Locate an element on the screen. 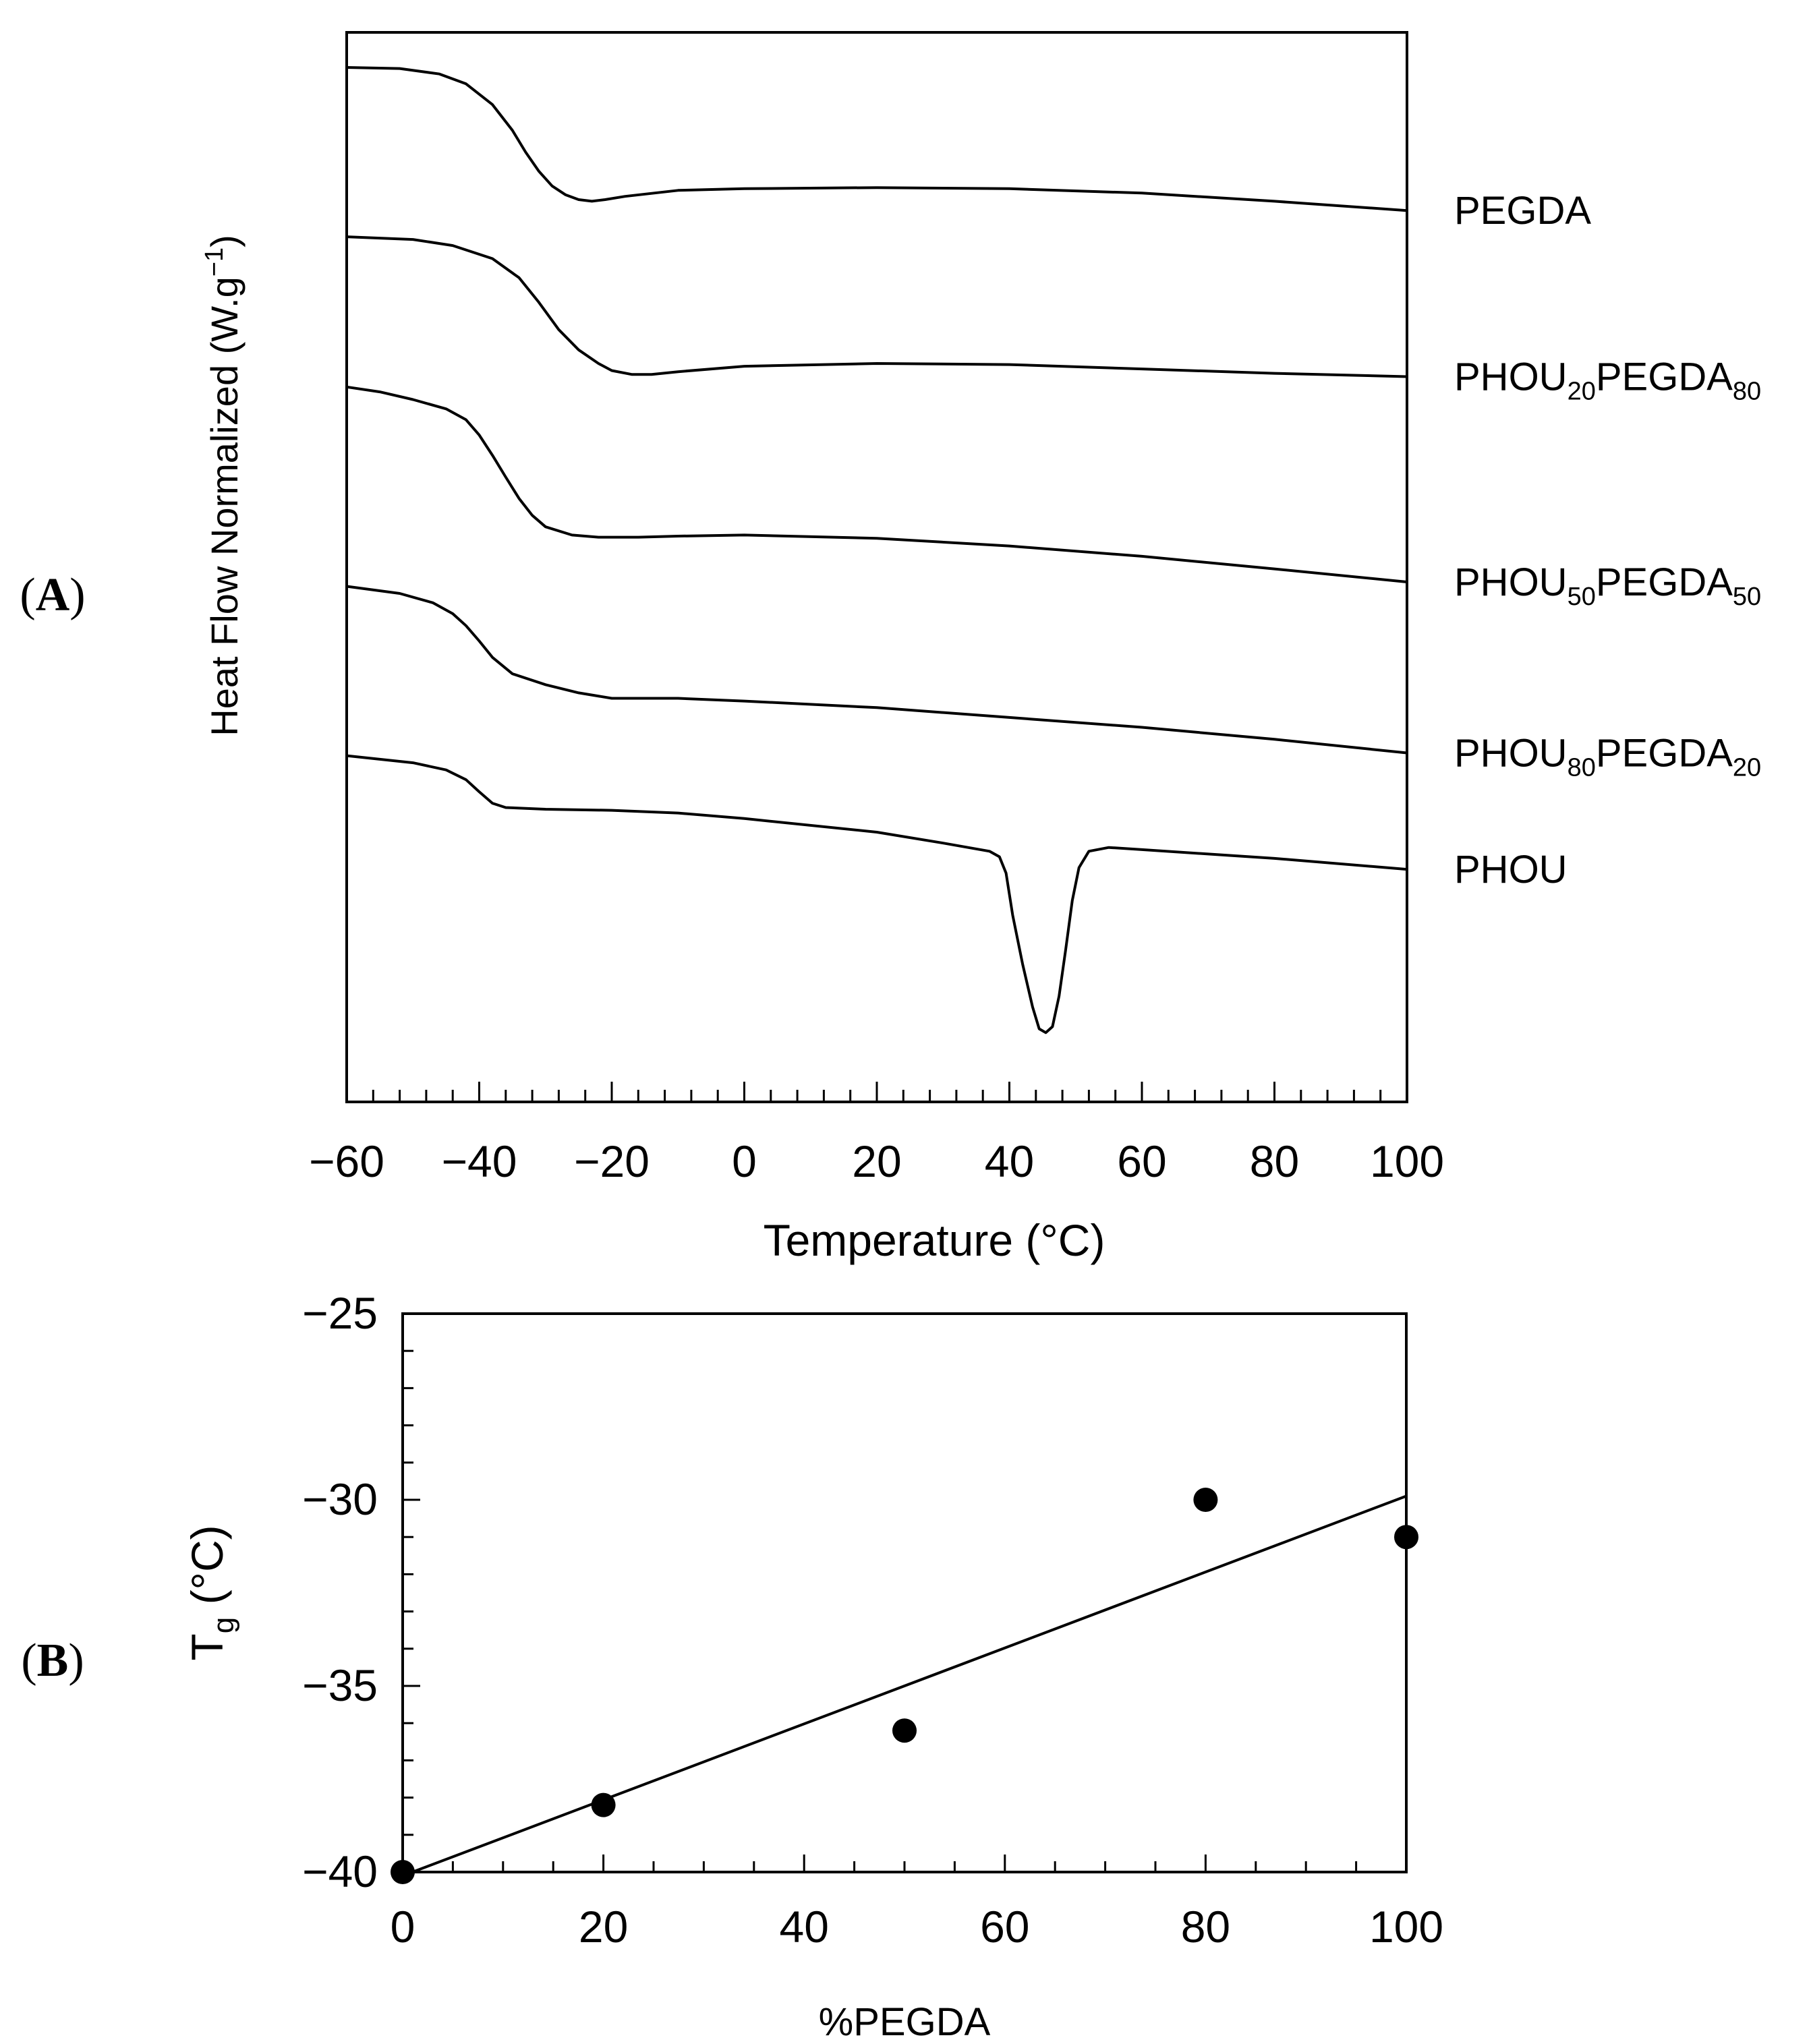 This screenshot has height=2044, width=1811. dsc-curve-phou is located at coordinates (877, 894).